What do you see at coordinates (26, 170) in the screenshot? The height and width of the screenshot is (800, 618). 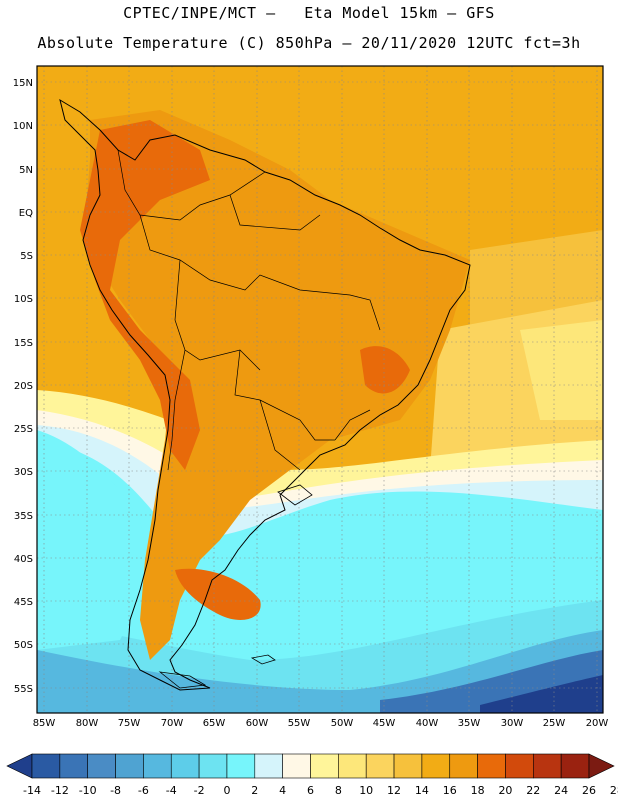 I see `lat-label: 5N` at bounding box center [26, 170].